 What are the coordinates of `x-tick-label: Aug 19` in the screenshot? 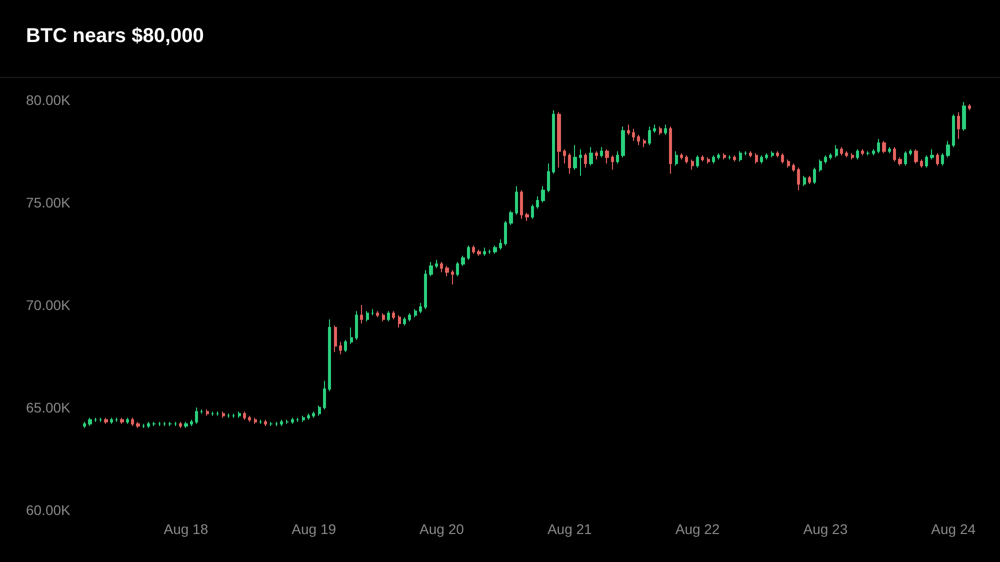 It's located at (314, 529).